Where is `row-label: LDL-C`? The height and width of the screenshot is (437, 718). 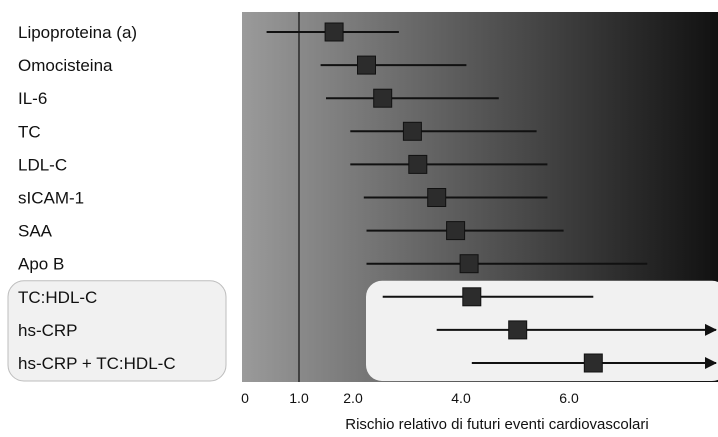
row-label: LDL-C is located at coordinates (42, 164).